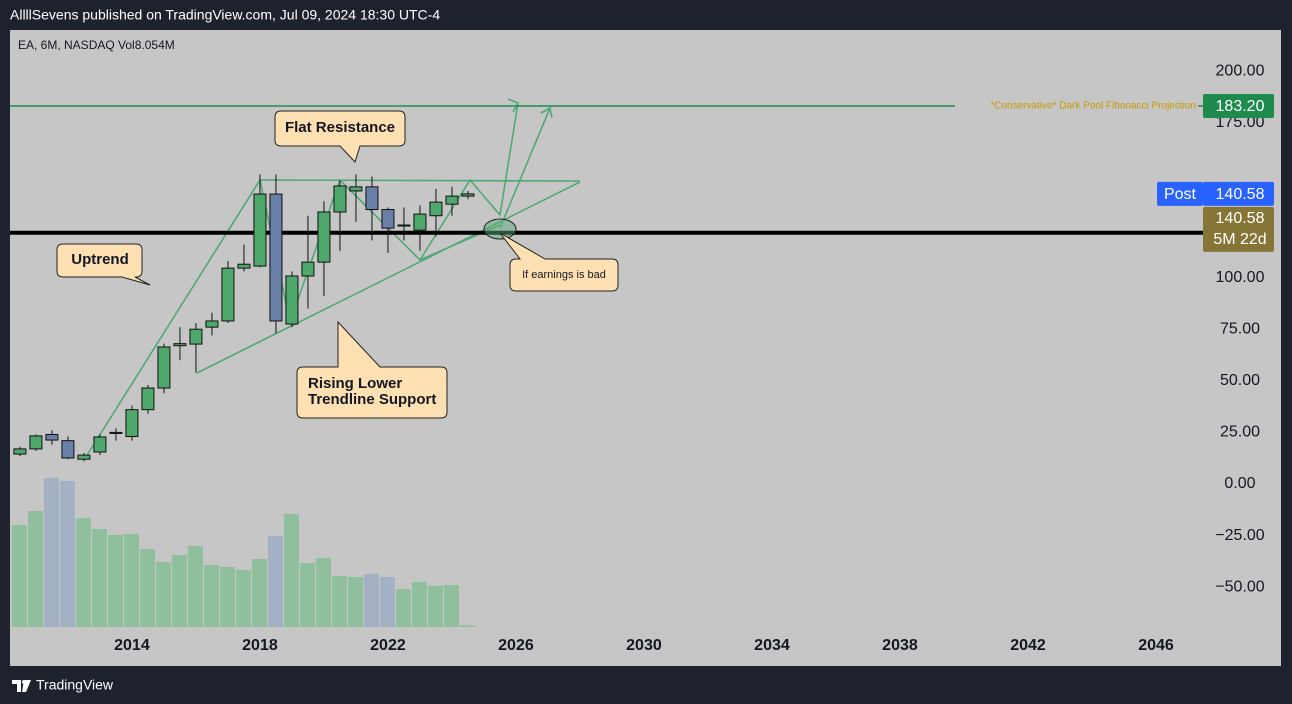 This screenshot has width=1292, height=704. I want to click on post-tag, so click(1180, 193).